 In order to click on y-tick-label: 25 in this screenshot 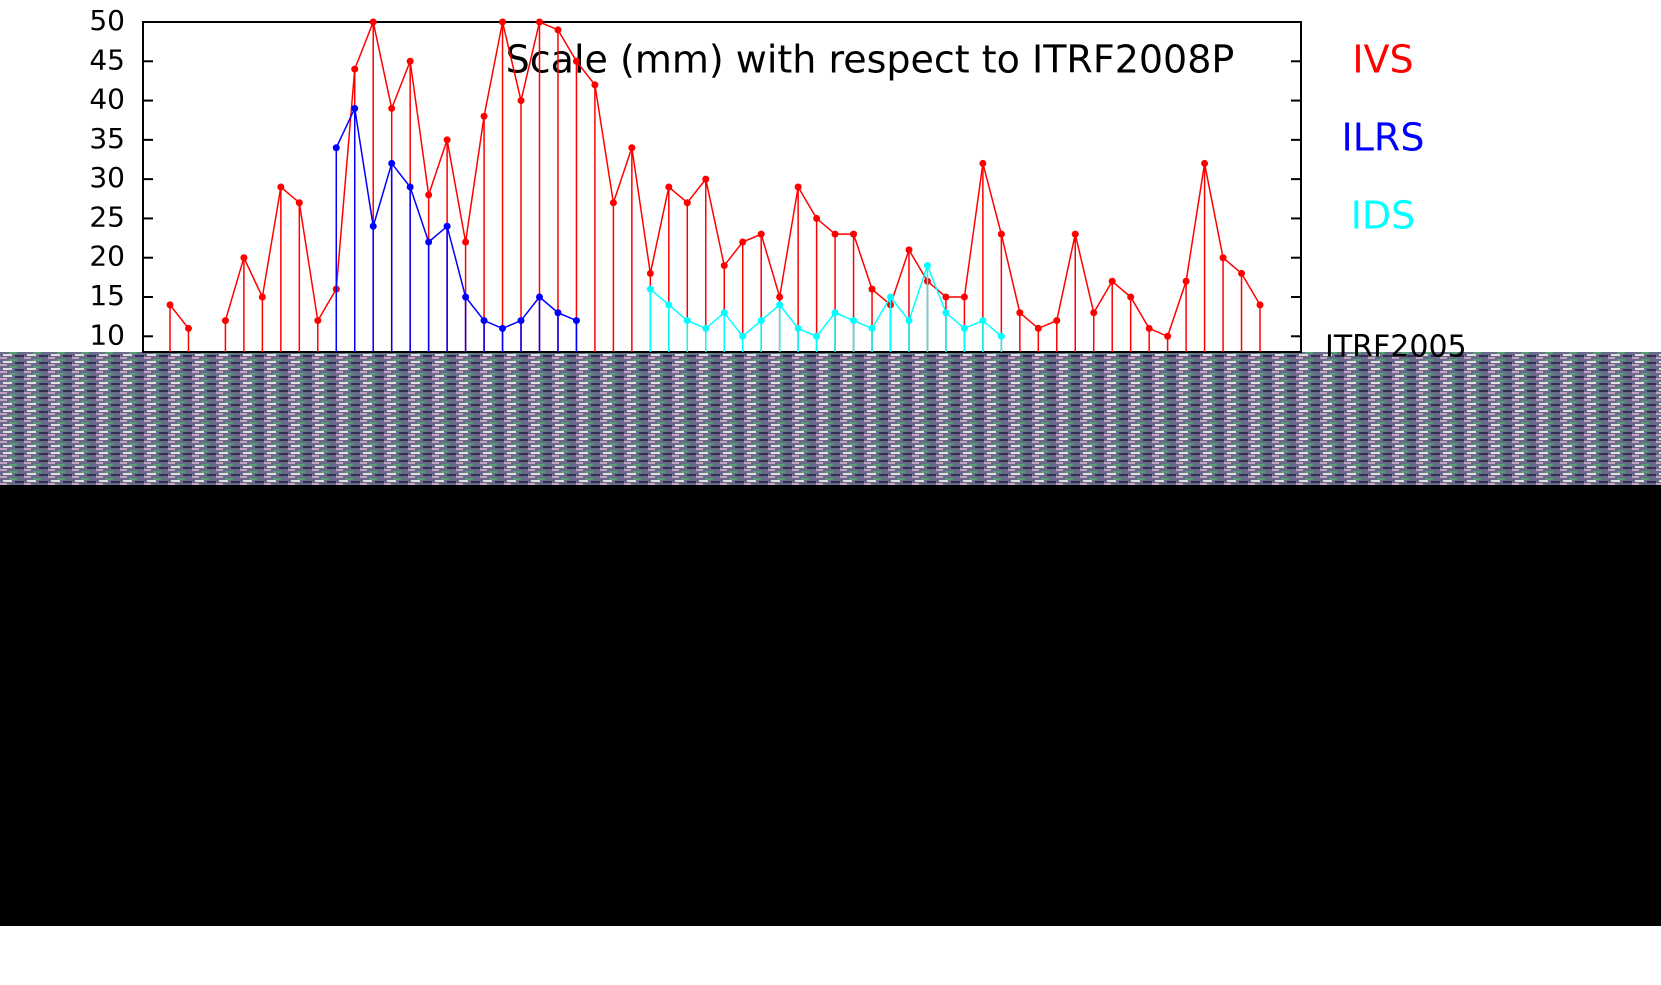, I will do `click(107, 216)`.